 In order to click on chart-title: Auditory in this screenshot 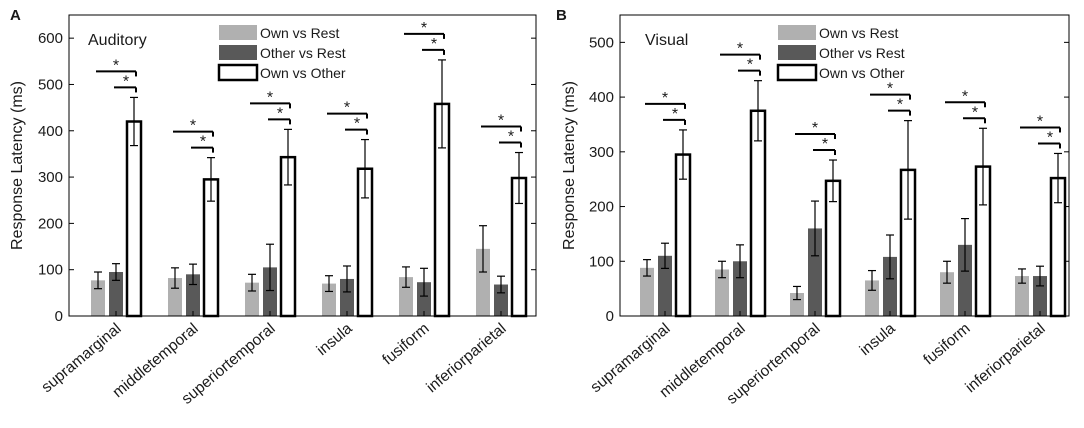, I will do `click(117, 40)`.